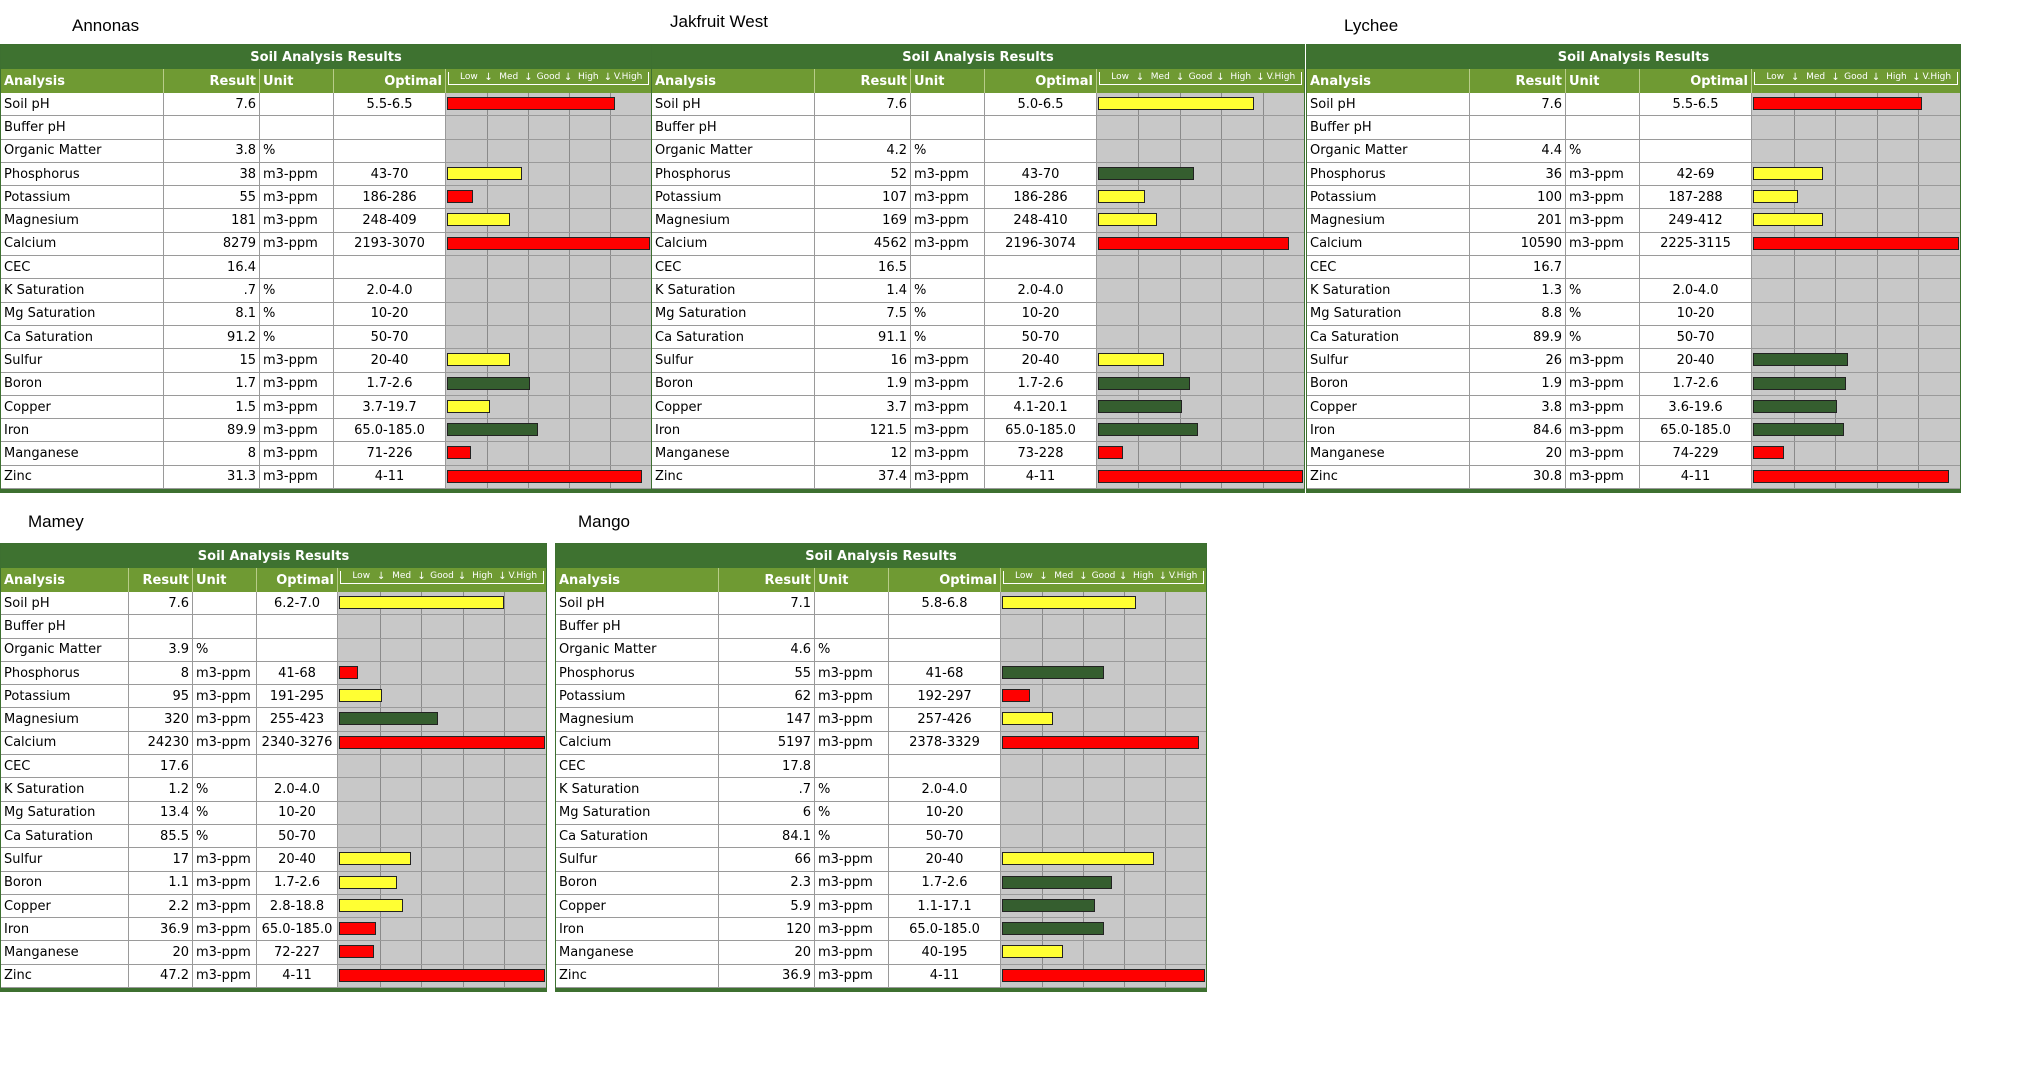  Describe the element at coordinates (297, 603) in the screenshot. I see `cell-optimal: 6.2-7.0` at that location.